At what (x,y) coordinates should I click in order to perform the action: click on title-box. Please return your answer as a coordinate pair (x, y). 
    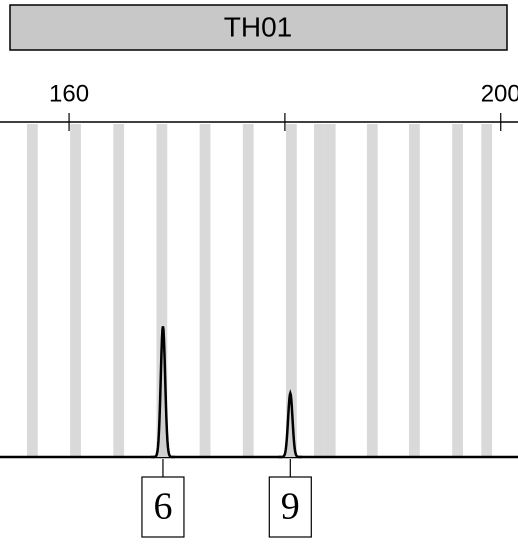
    Looking at the image, I should click on (258, 27).